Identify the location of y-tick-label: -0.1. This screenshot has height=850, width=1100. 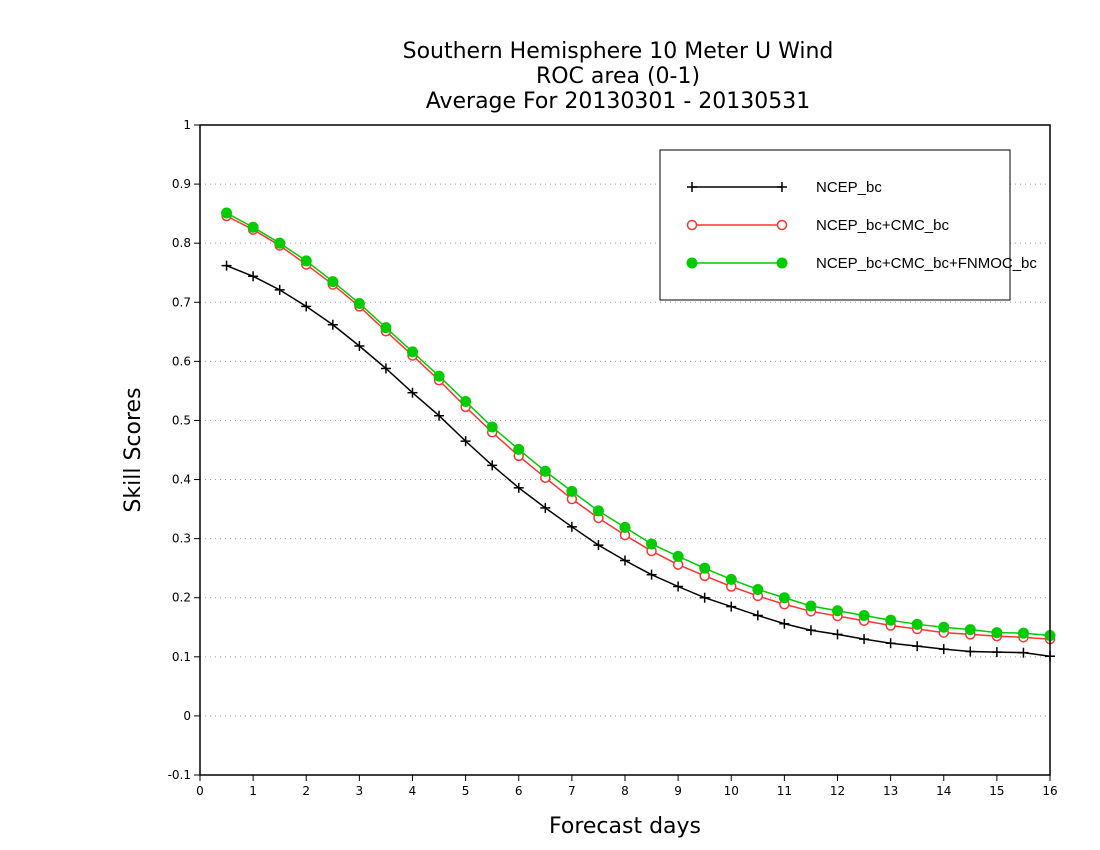
(179, 775).